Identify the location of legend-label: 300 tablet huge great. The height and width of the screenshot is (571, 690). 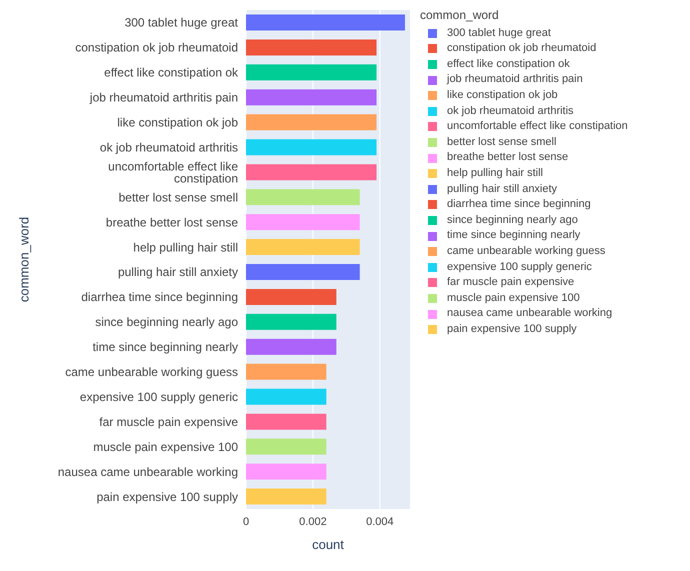
(499, 33).